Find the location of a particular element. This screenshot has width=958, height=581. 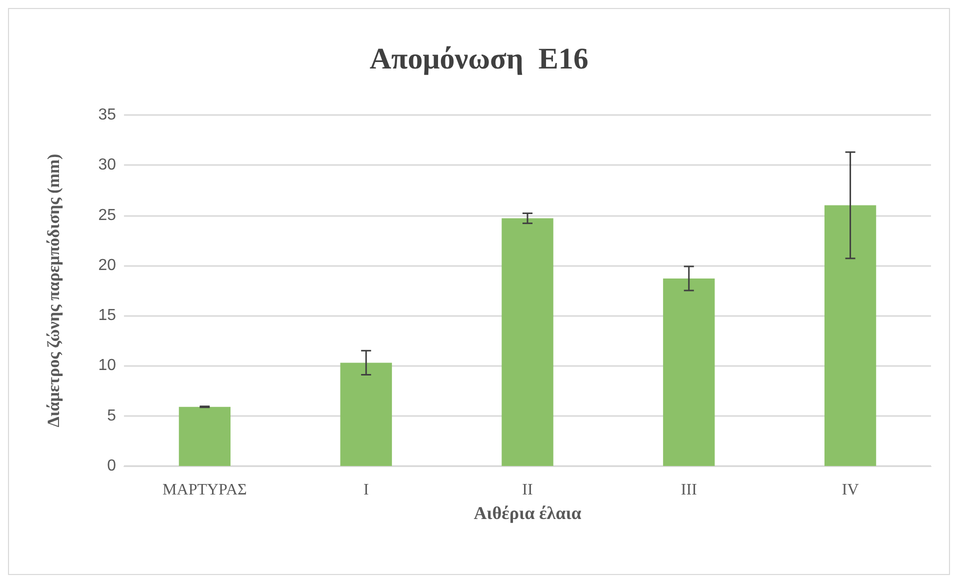

x-tick-label: III is located at coordinates (688, 490).